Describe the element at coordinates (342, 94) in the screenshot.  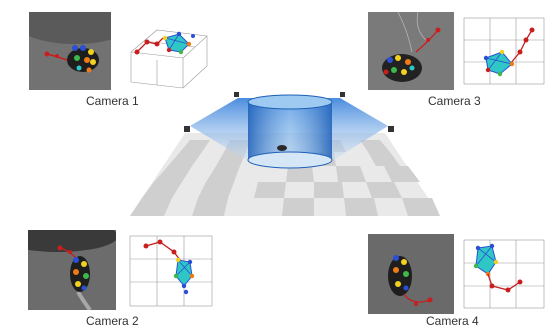
I see `camera-icon-top-right` at that location.